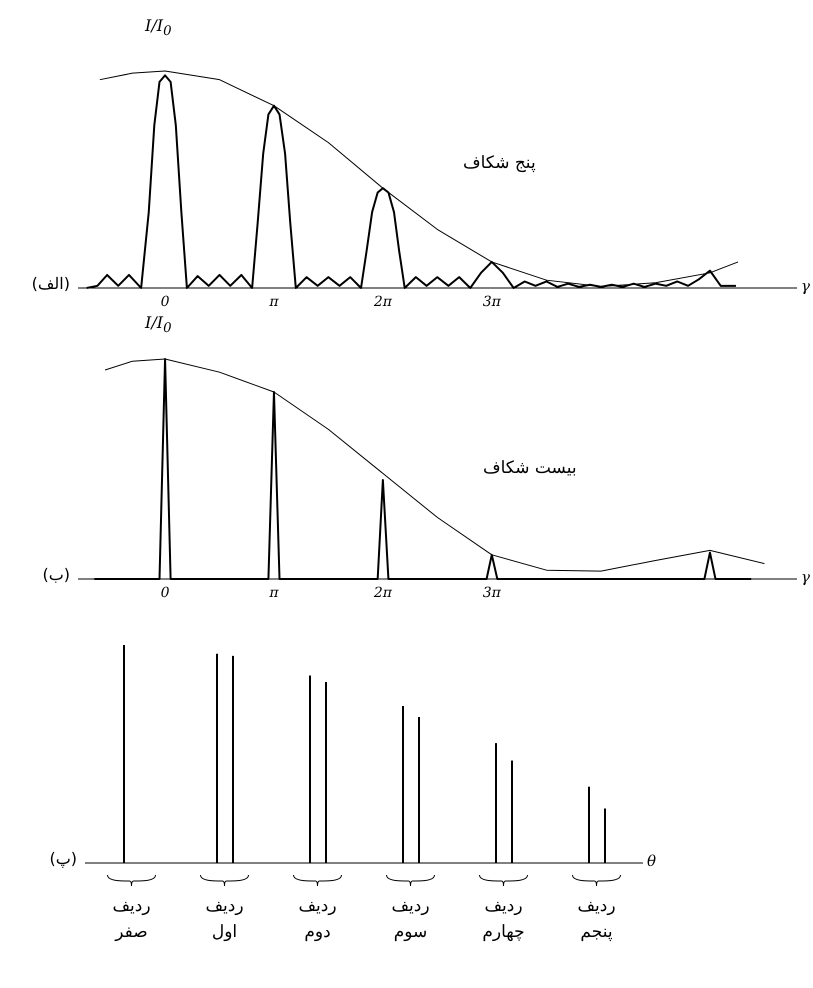 The image size is (813, 988). What do you see at coordinates (596, 919) in the screenshot?
I see `x-tick-label: ردیف پنجم` at bounding box center [596, 919].